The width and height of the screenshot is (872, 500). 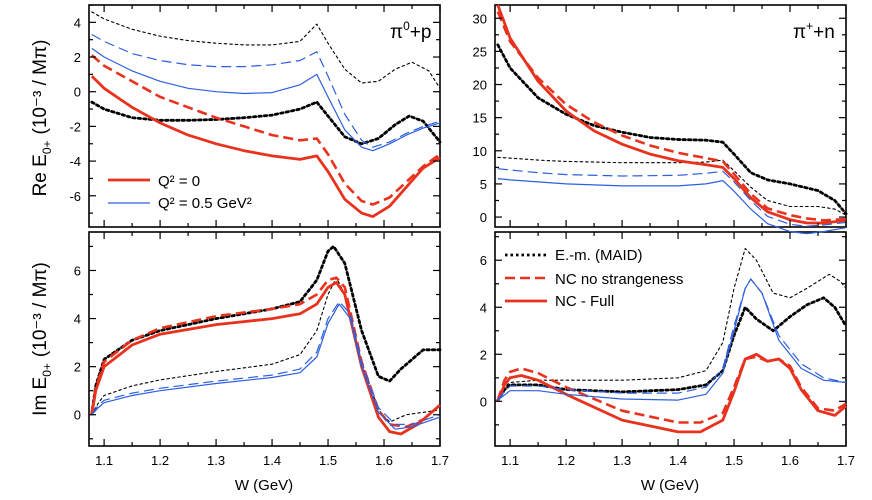 What do you see at coordinates (77, 367) in the screenshot?
I see `y-tick-label-im-pi0p-1: 2` at bounding box center [77, 367].